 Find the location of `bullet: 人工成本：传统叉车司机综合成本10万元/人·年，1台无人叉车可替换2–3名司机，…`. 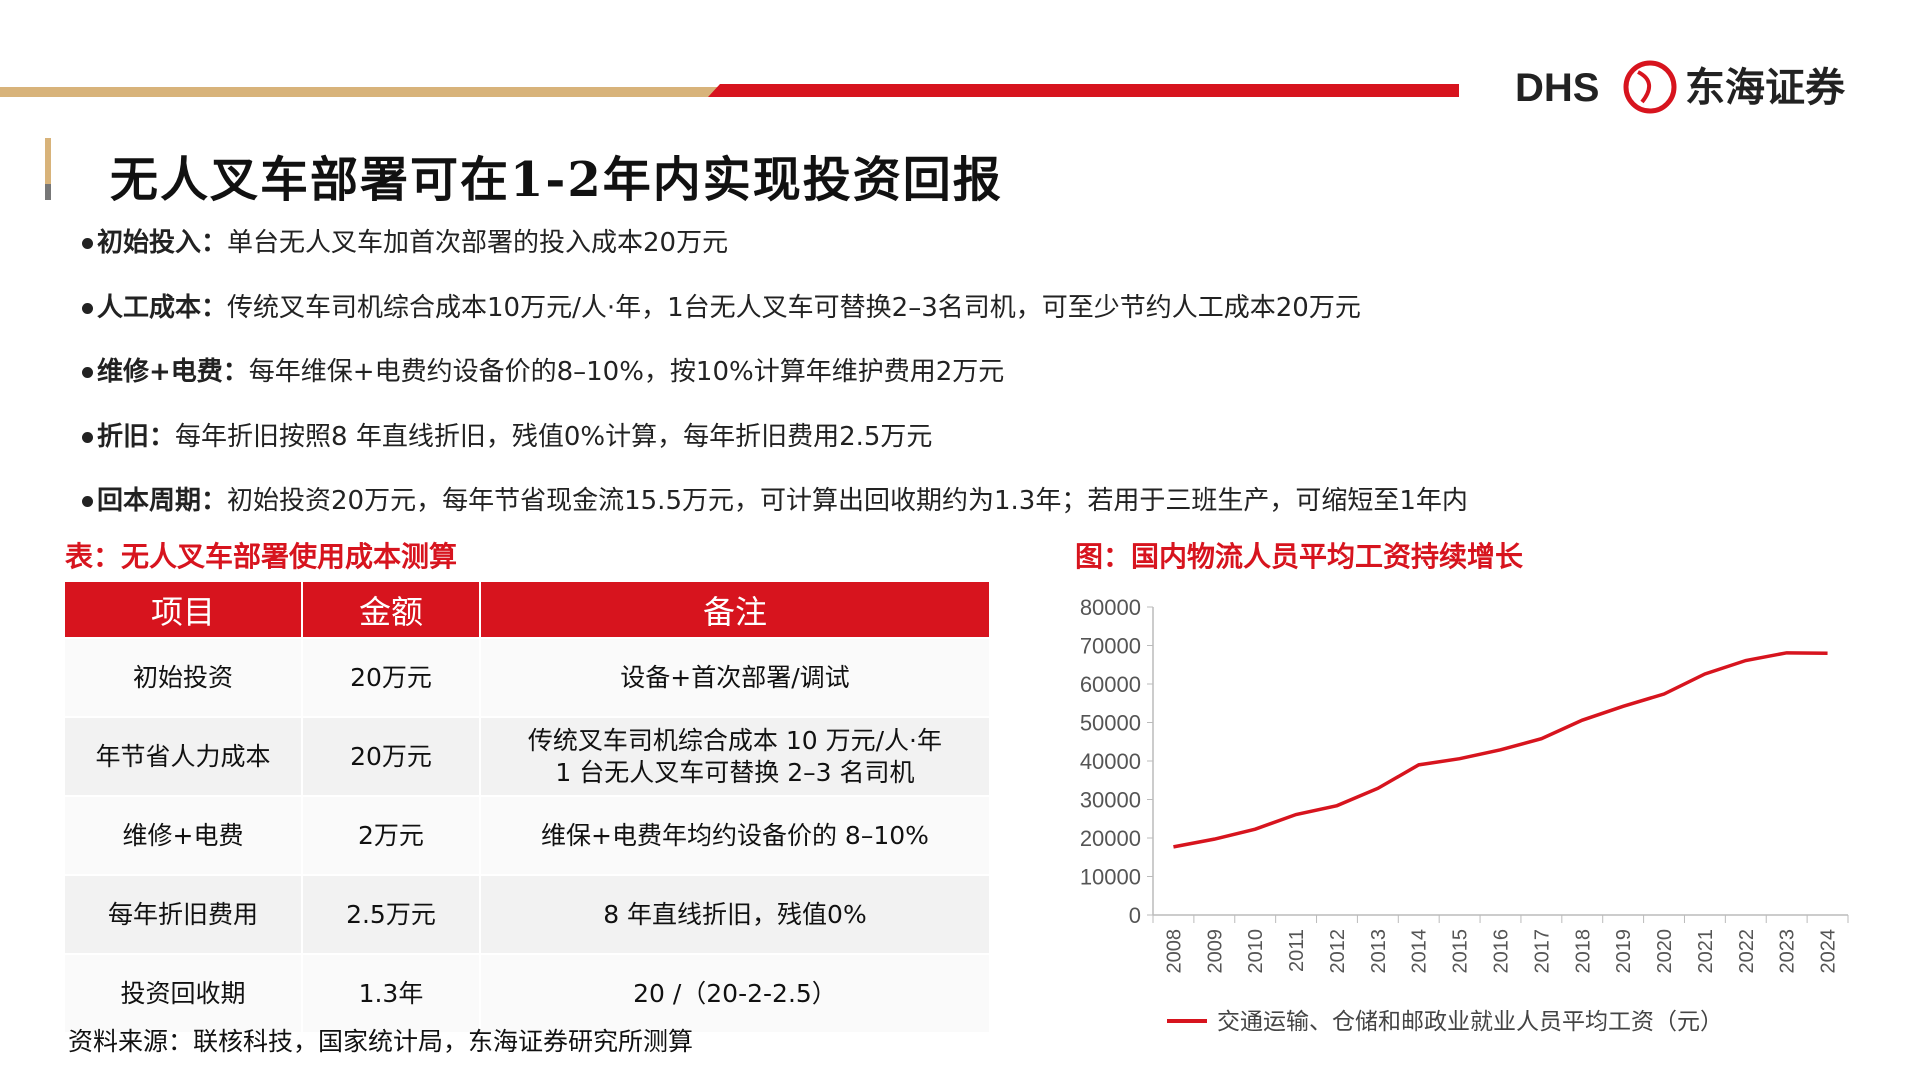

bullet: 人工成本：传统叉车司机综合成本10万元/人·年，1台无人叉车可替换2–3名司机，… is located at coordinates (721, 305).